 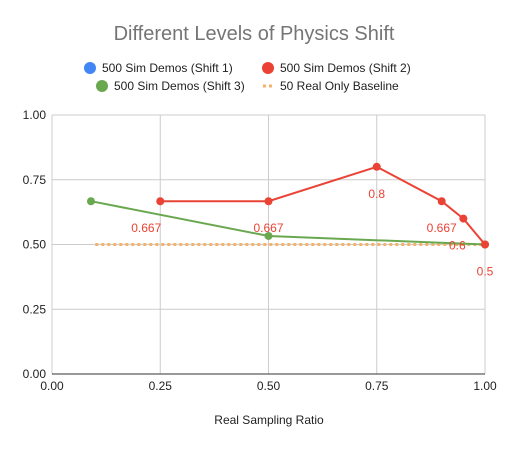 I want to click on data-label: 0.6, so click(x=457, y=246).